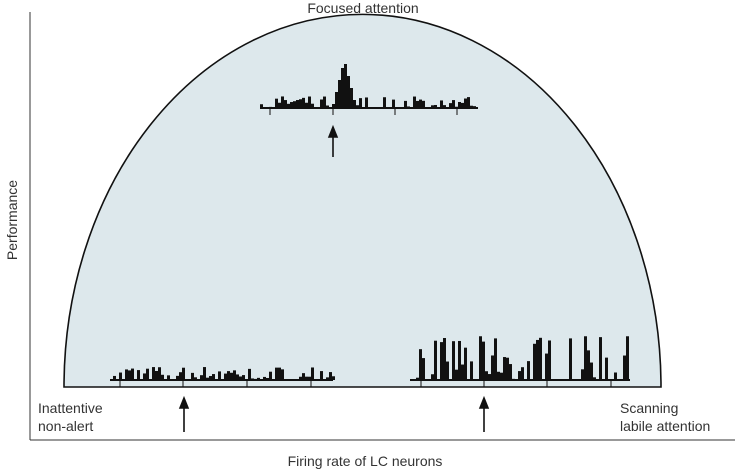 This screenshot has width=739, height=476. I want to click on left-label: non-alert, so click(65, 426).